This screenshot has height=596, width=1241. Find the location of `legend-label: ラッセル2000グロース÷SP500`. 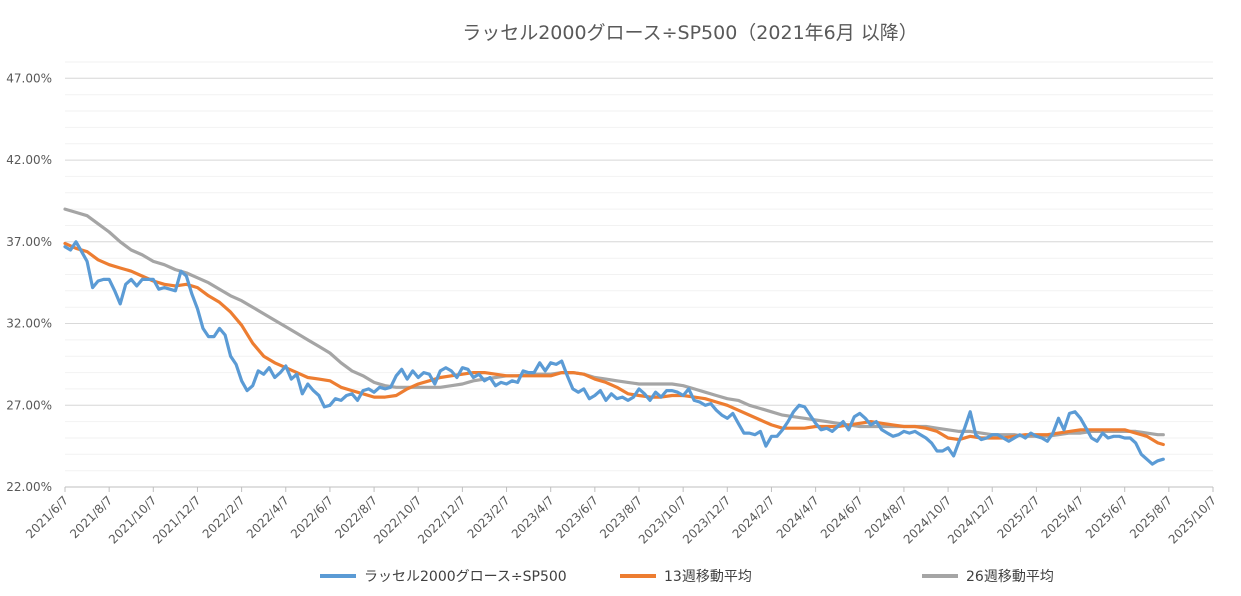

legend-label: ラッセル2000グロース÷SP500 is located at coordinates (465, 577).